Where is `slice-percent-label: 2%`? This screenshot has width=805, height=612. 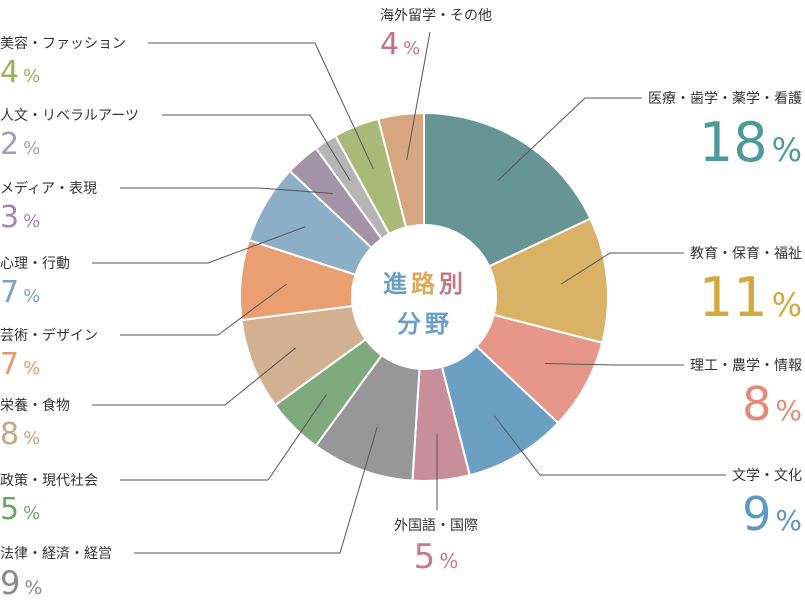 slice-percent-label: 2% is located at coordinates (20, 144).